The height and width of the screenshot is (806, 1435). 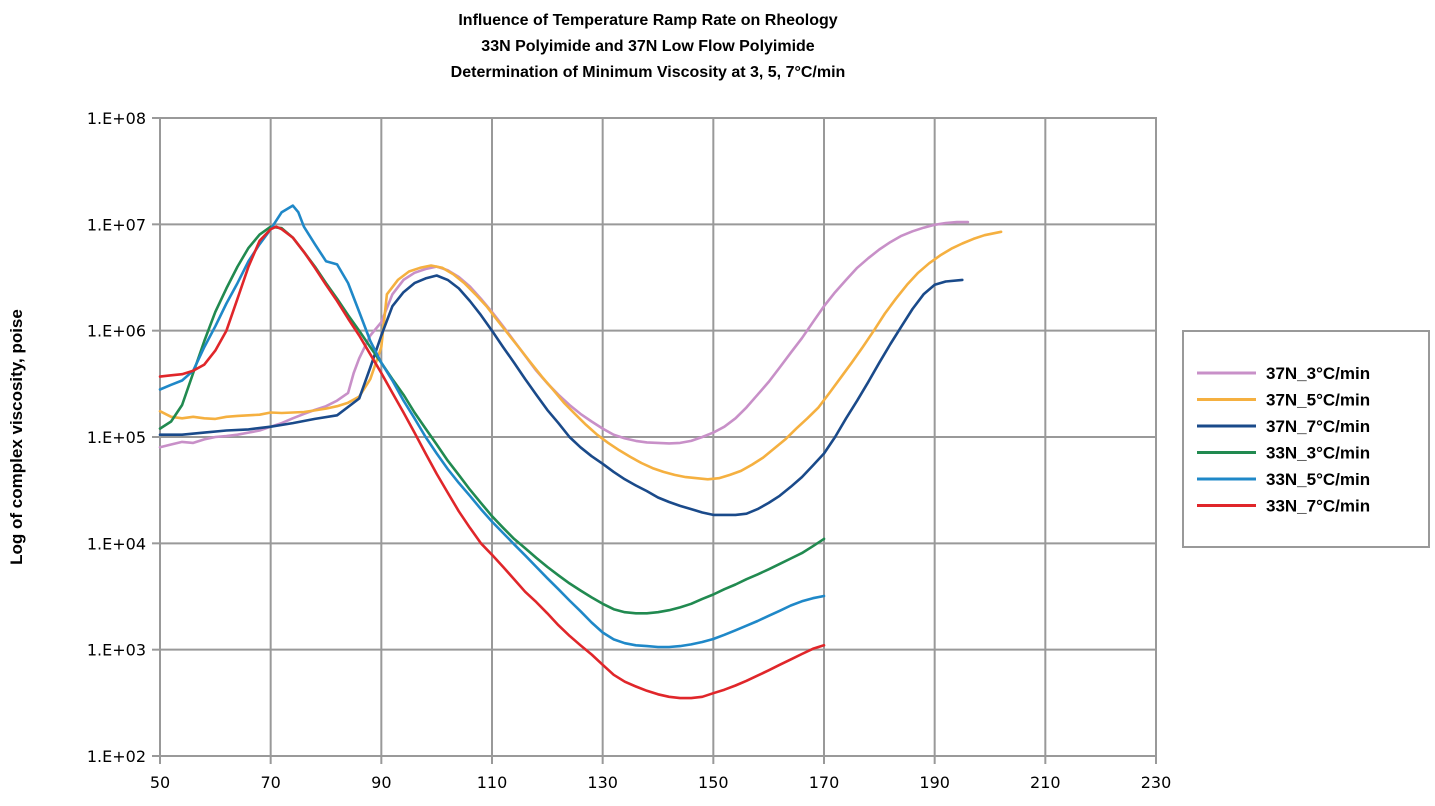 What do you see at coordinates (270, 782) in the screenshot?
I see `x-tick-label: 70` at bounding box center [270, 782].